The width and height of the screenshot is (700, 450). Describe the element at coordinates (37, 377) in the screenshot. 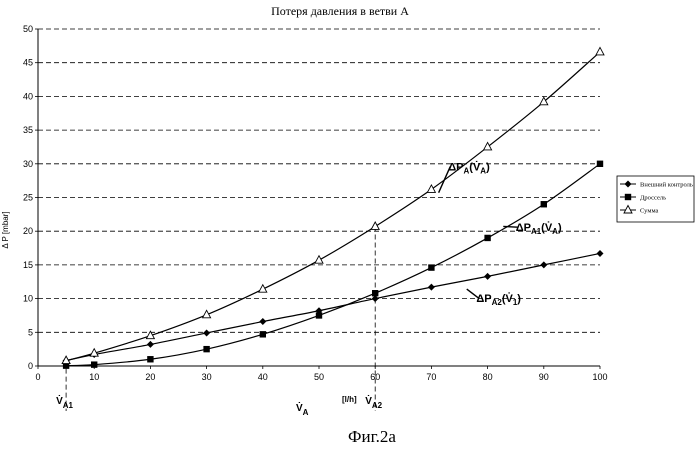

I see `x-tick-label: 0` at that location.